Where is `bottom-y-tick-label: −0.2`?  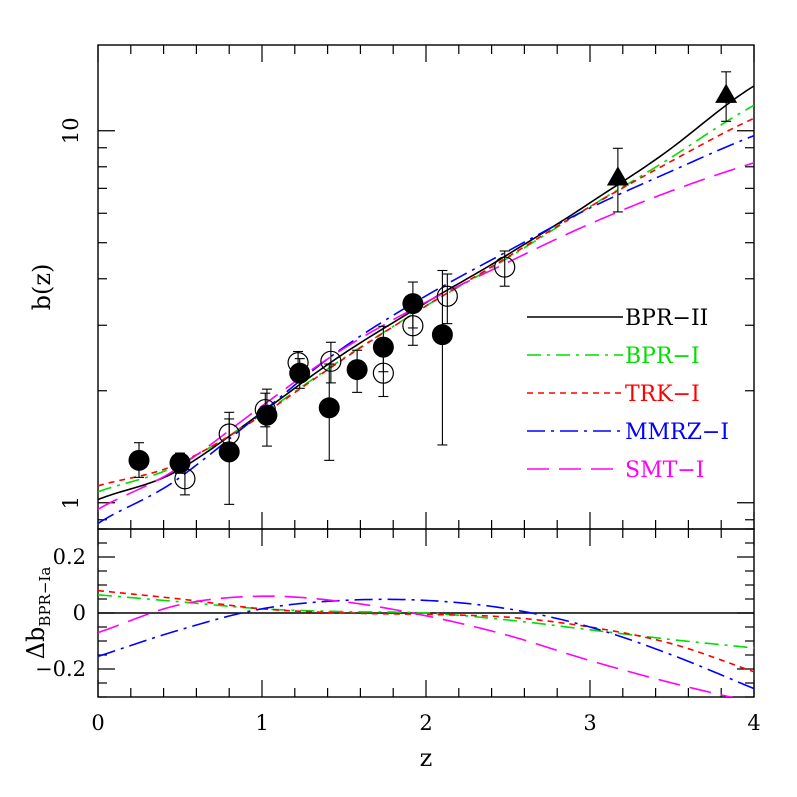 bottom-y-tick-label: −0.2 is located at coordinates (60, 669).